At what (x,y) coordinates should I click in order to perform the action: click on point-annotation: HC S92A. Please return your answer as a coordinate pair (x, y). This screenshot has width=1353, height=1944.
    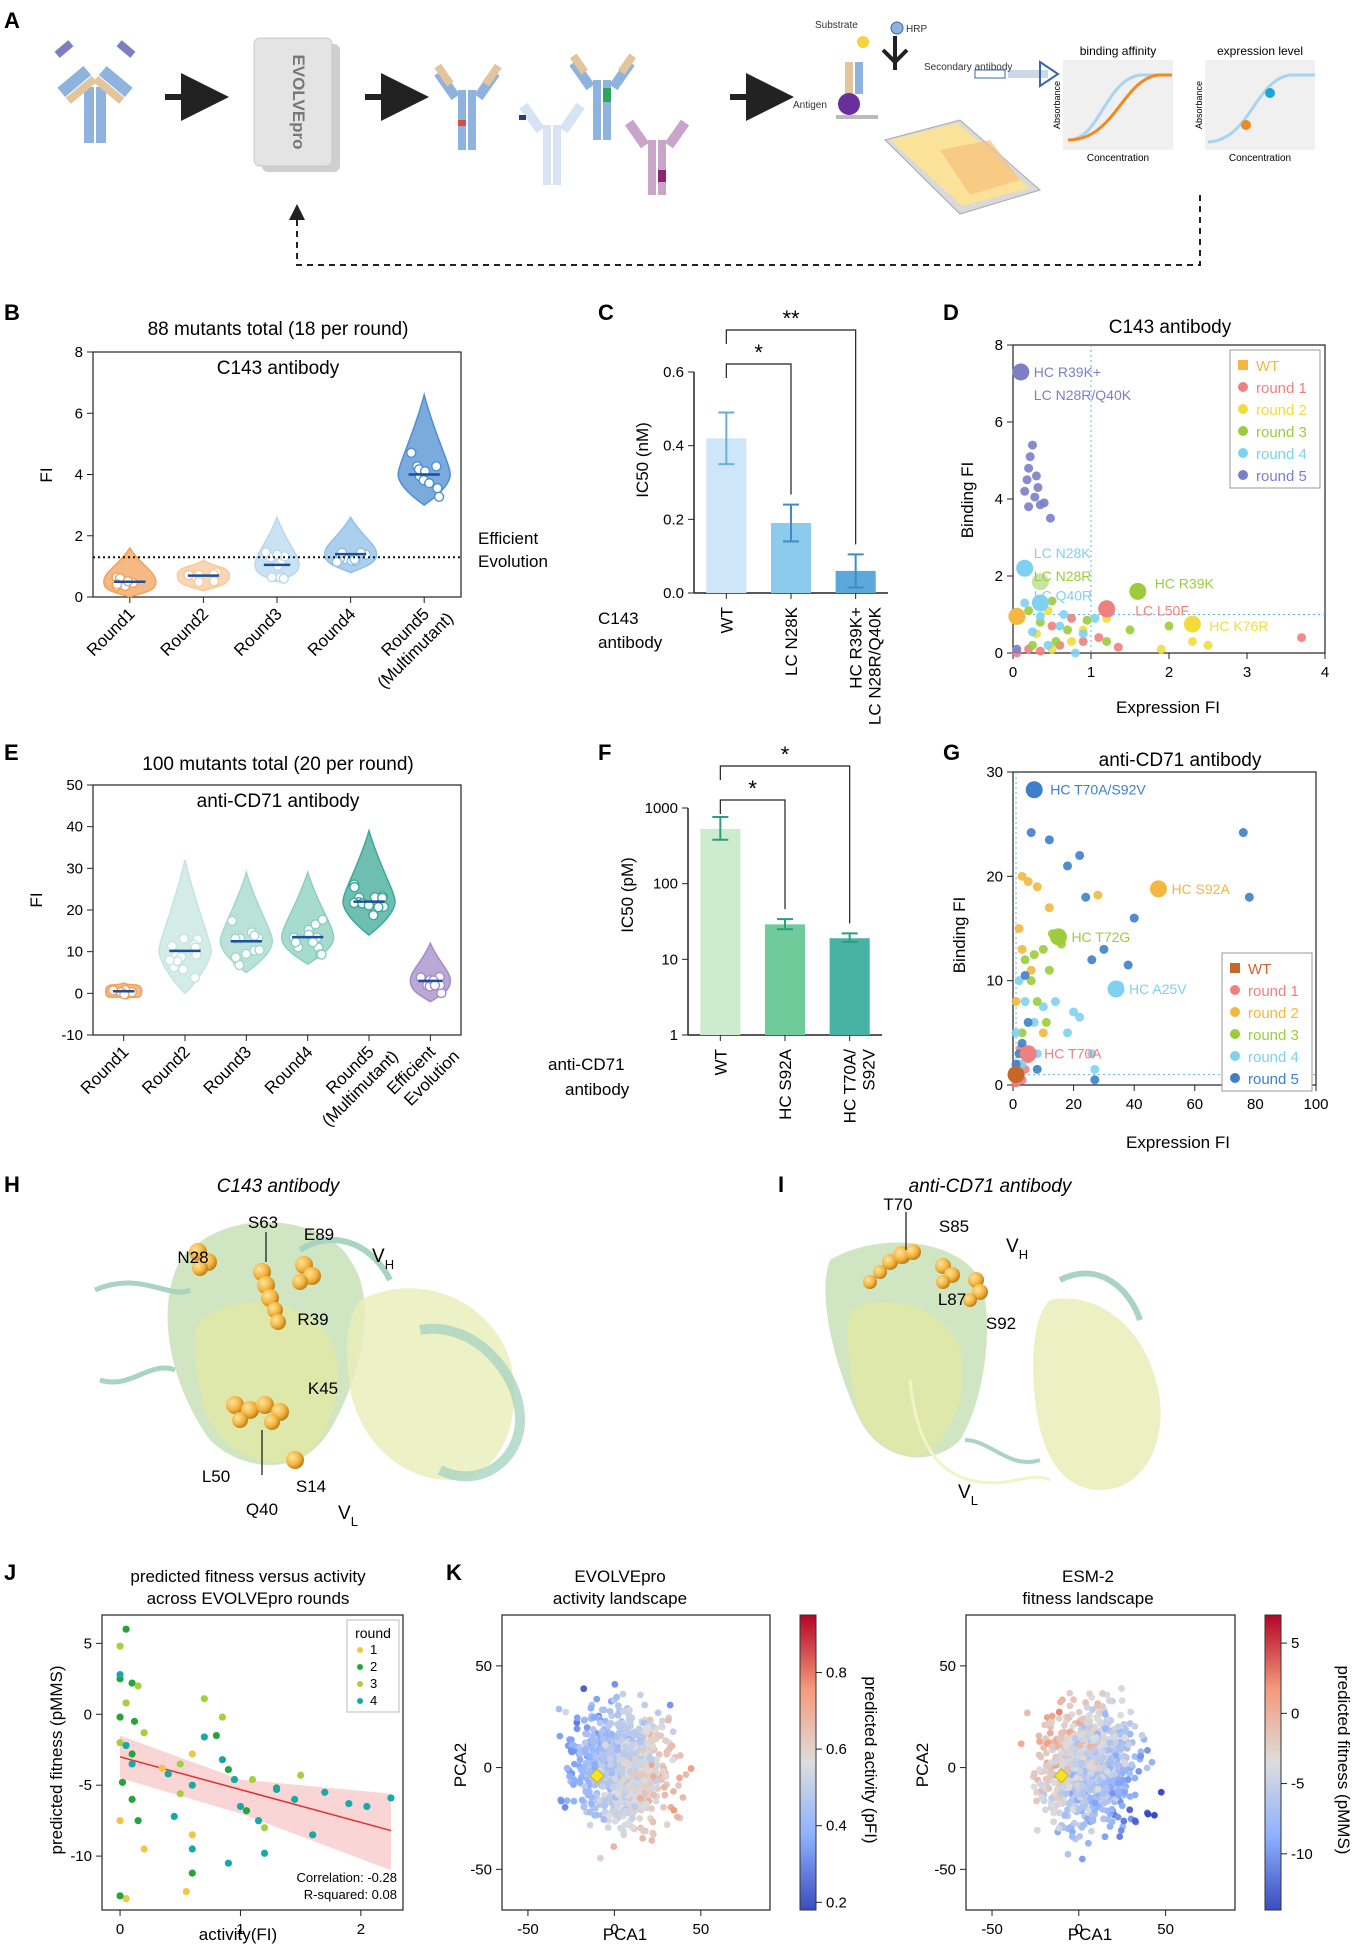
    Looking at the image, I should click on (1200, 889).